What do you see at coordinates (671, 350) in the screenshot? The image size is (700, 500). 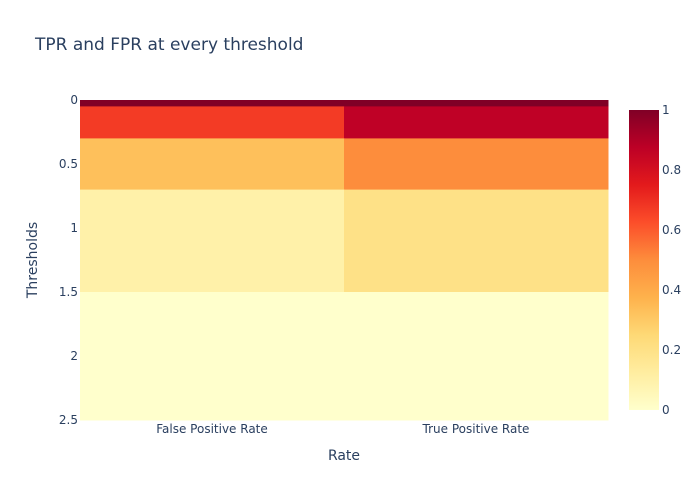 I see `colorbar-tick-label: 0.2` at bounding box center [671, 350].